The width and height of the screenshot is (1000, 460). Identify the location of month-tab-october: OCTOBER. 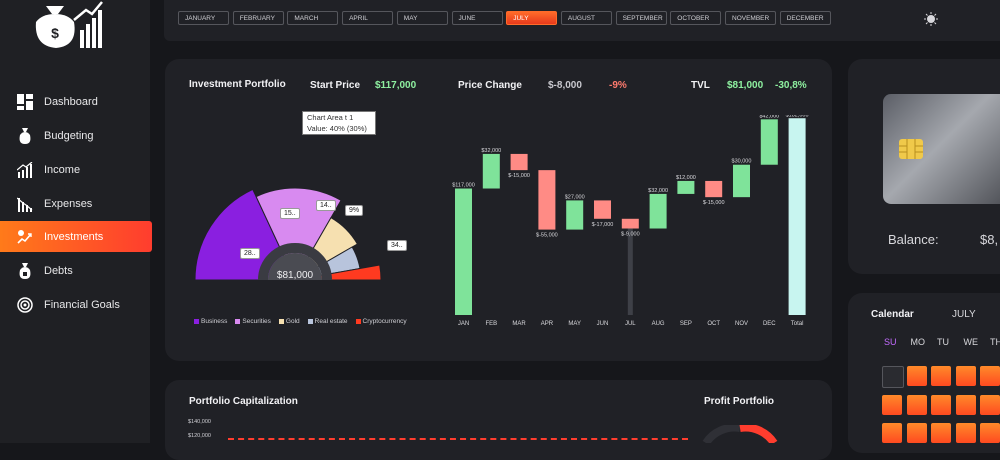
(696, 18).